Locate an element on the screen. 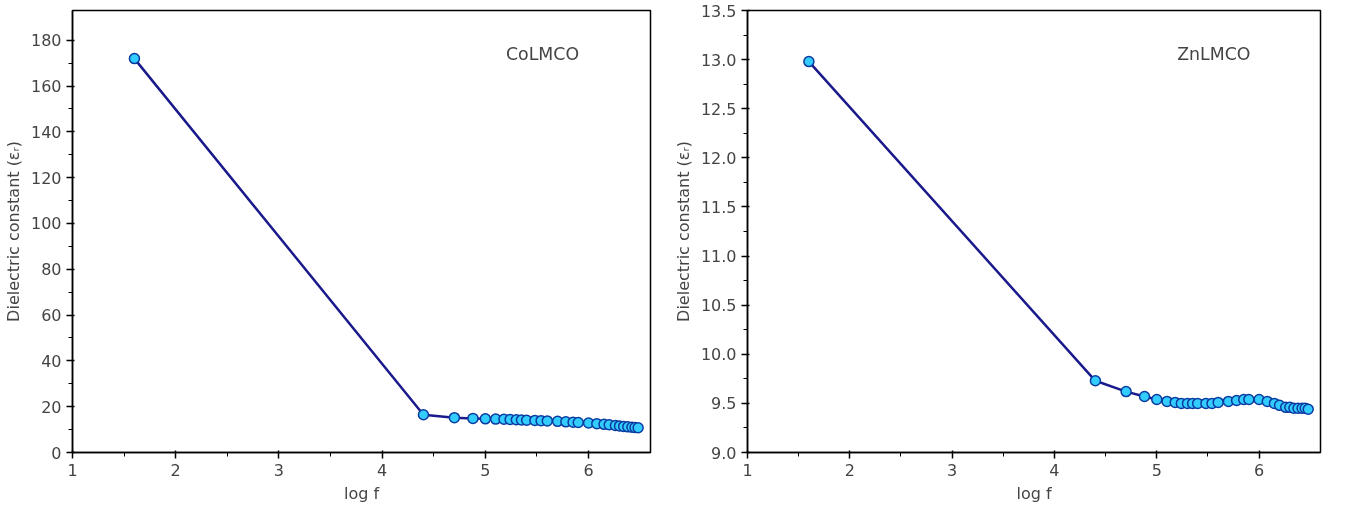 Image resolution: width=1350 pixels, height=510 pixels. y-tick-label: 180 is located at coordinates (46, 41).